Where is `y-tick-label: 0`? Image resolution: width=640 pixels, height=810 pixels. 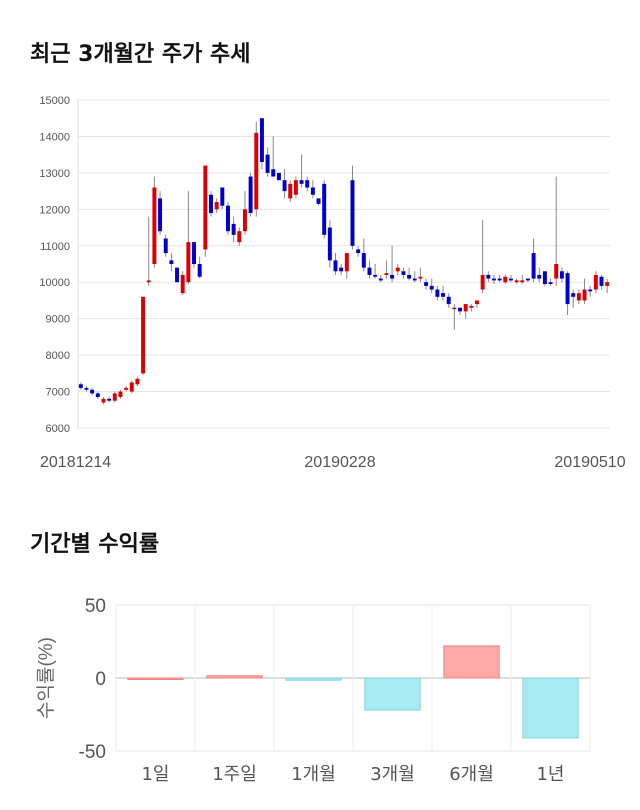 y-tick-label: 0 is located at coordinates (100, 679).